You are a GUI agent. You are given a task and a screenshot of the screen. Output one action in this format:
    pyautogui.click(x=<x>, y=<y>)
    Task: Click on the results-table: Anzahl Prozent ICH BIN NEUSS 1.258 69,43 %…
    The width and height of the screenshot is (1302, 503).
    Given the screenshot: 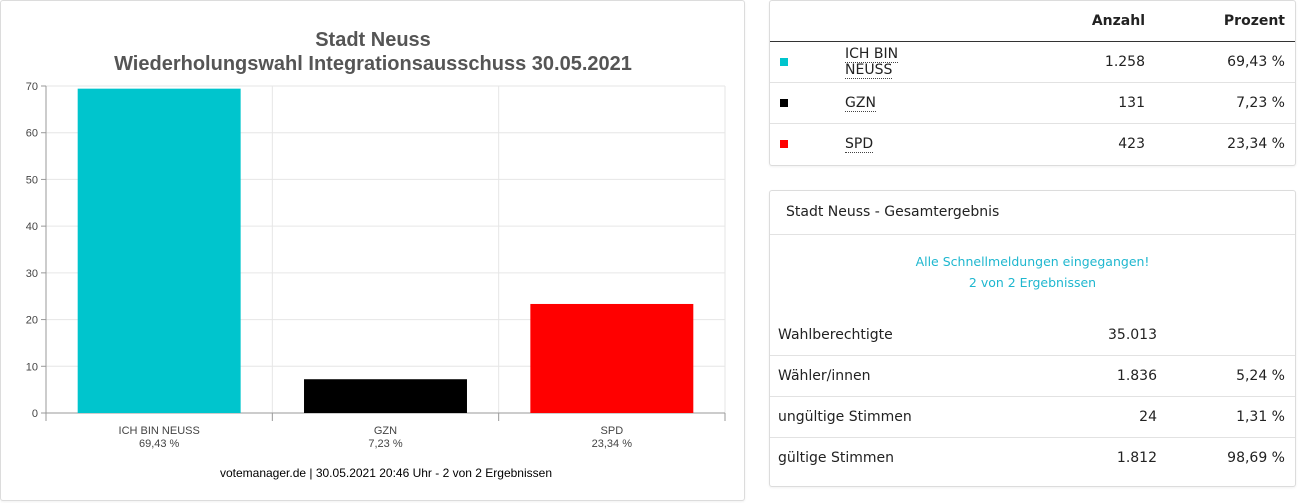 What is the action you would take?
    pyautogui.click(x=1032, y=82)
    